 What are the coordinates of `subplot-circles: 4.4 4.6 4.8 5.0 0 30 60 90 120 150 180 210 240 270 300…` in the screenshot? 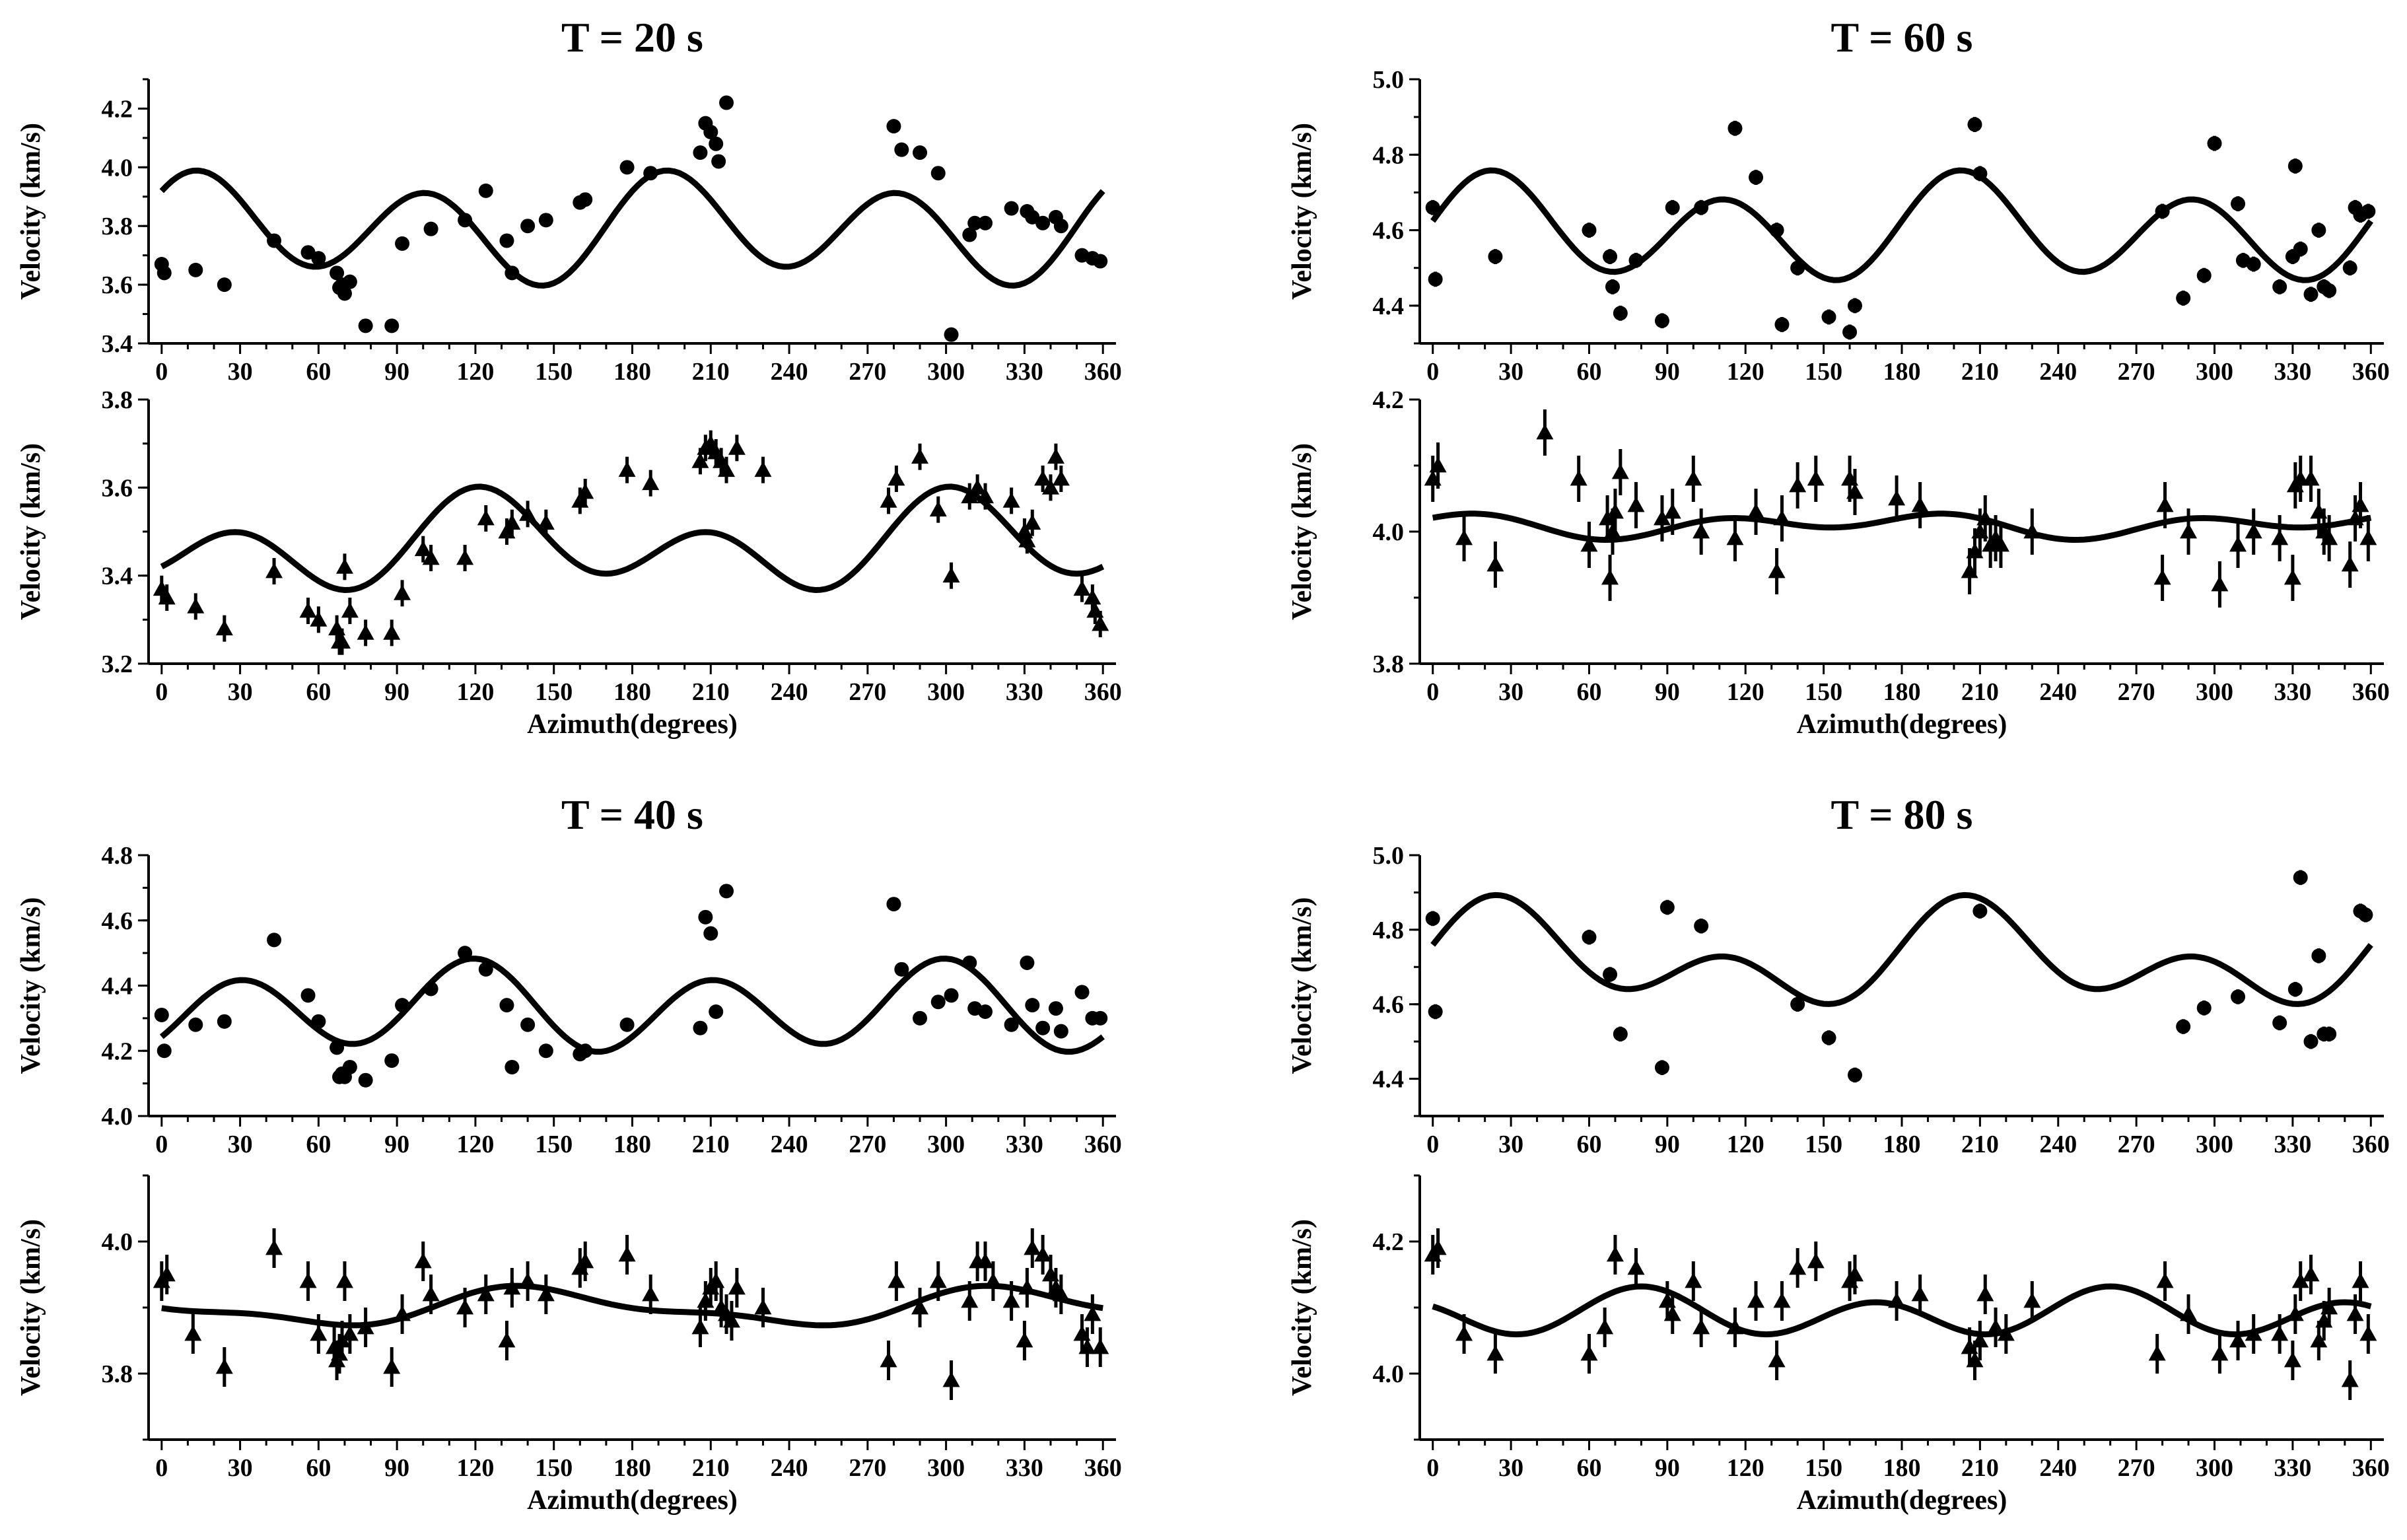 It's located at (1838, 1000).